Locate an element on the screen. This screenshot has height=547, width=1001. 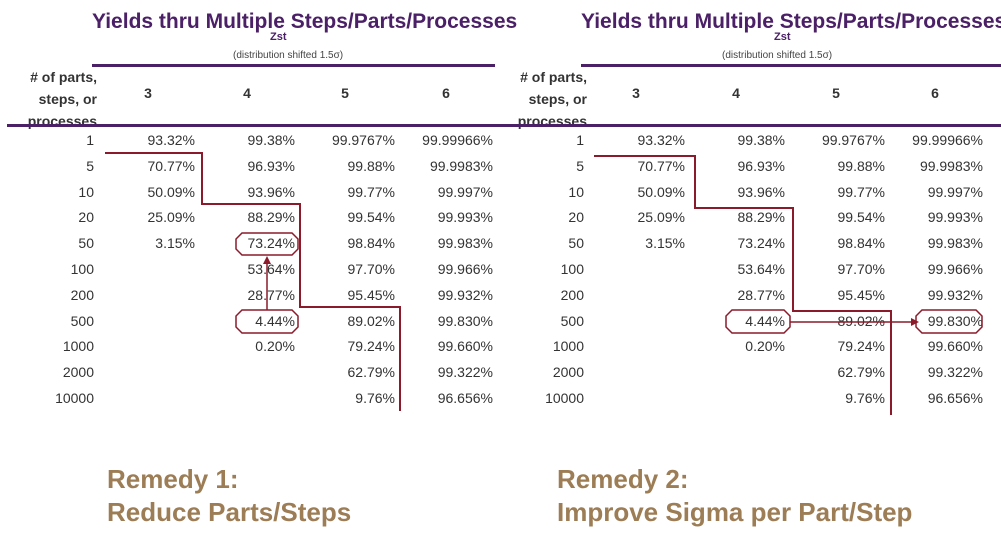
row-count: 2000 is located at coordinates (78, 372).